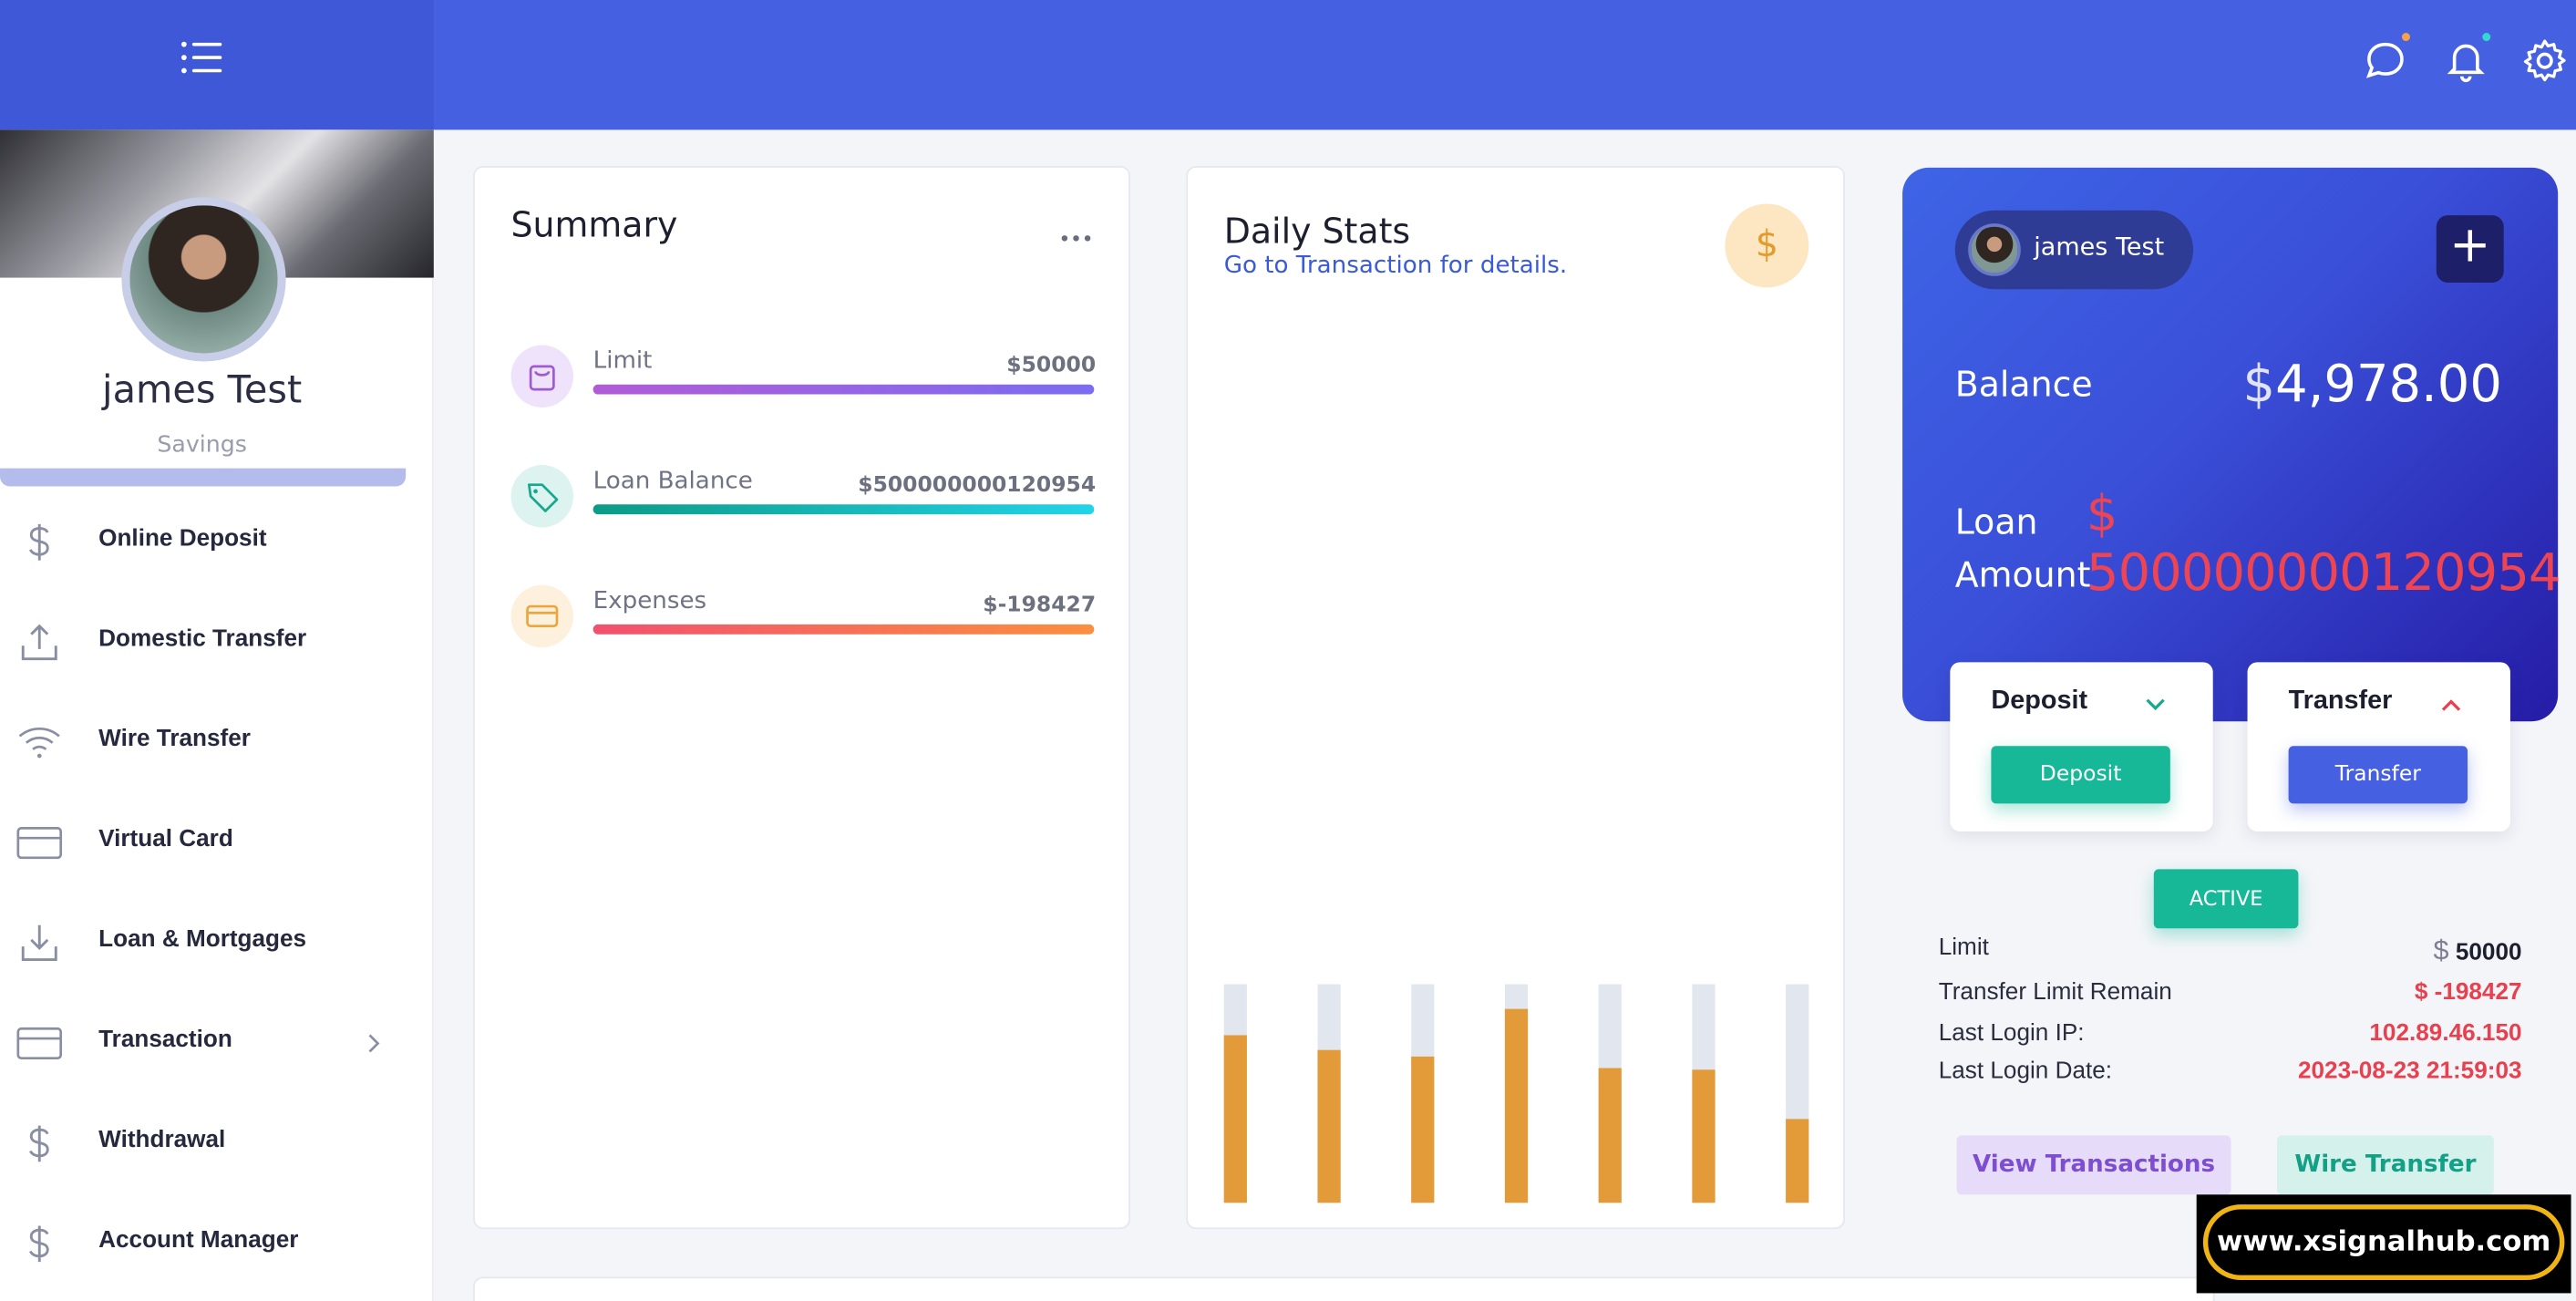  What do you see at coordinates (2023, 548) in the screenshot?
I see `loan-label: Loan Amount` at bounding box center [2023, 548].